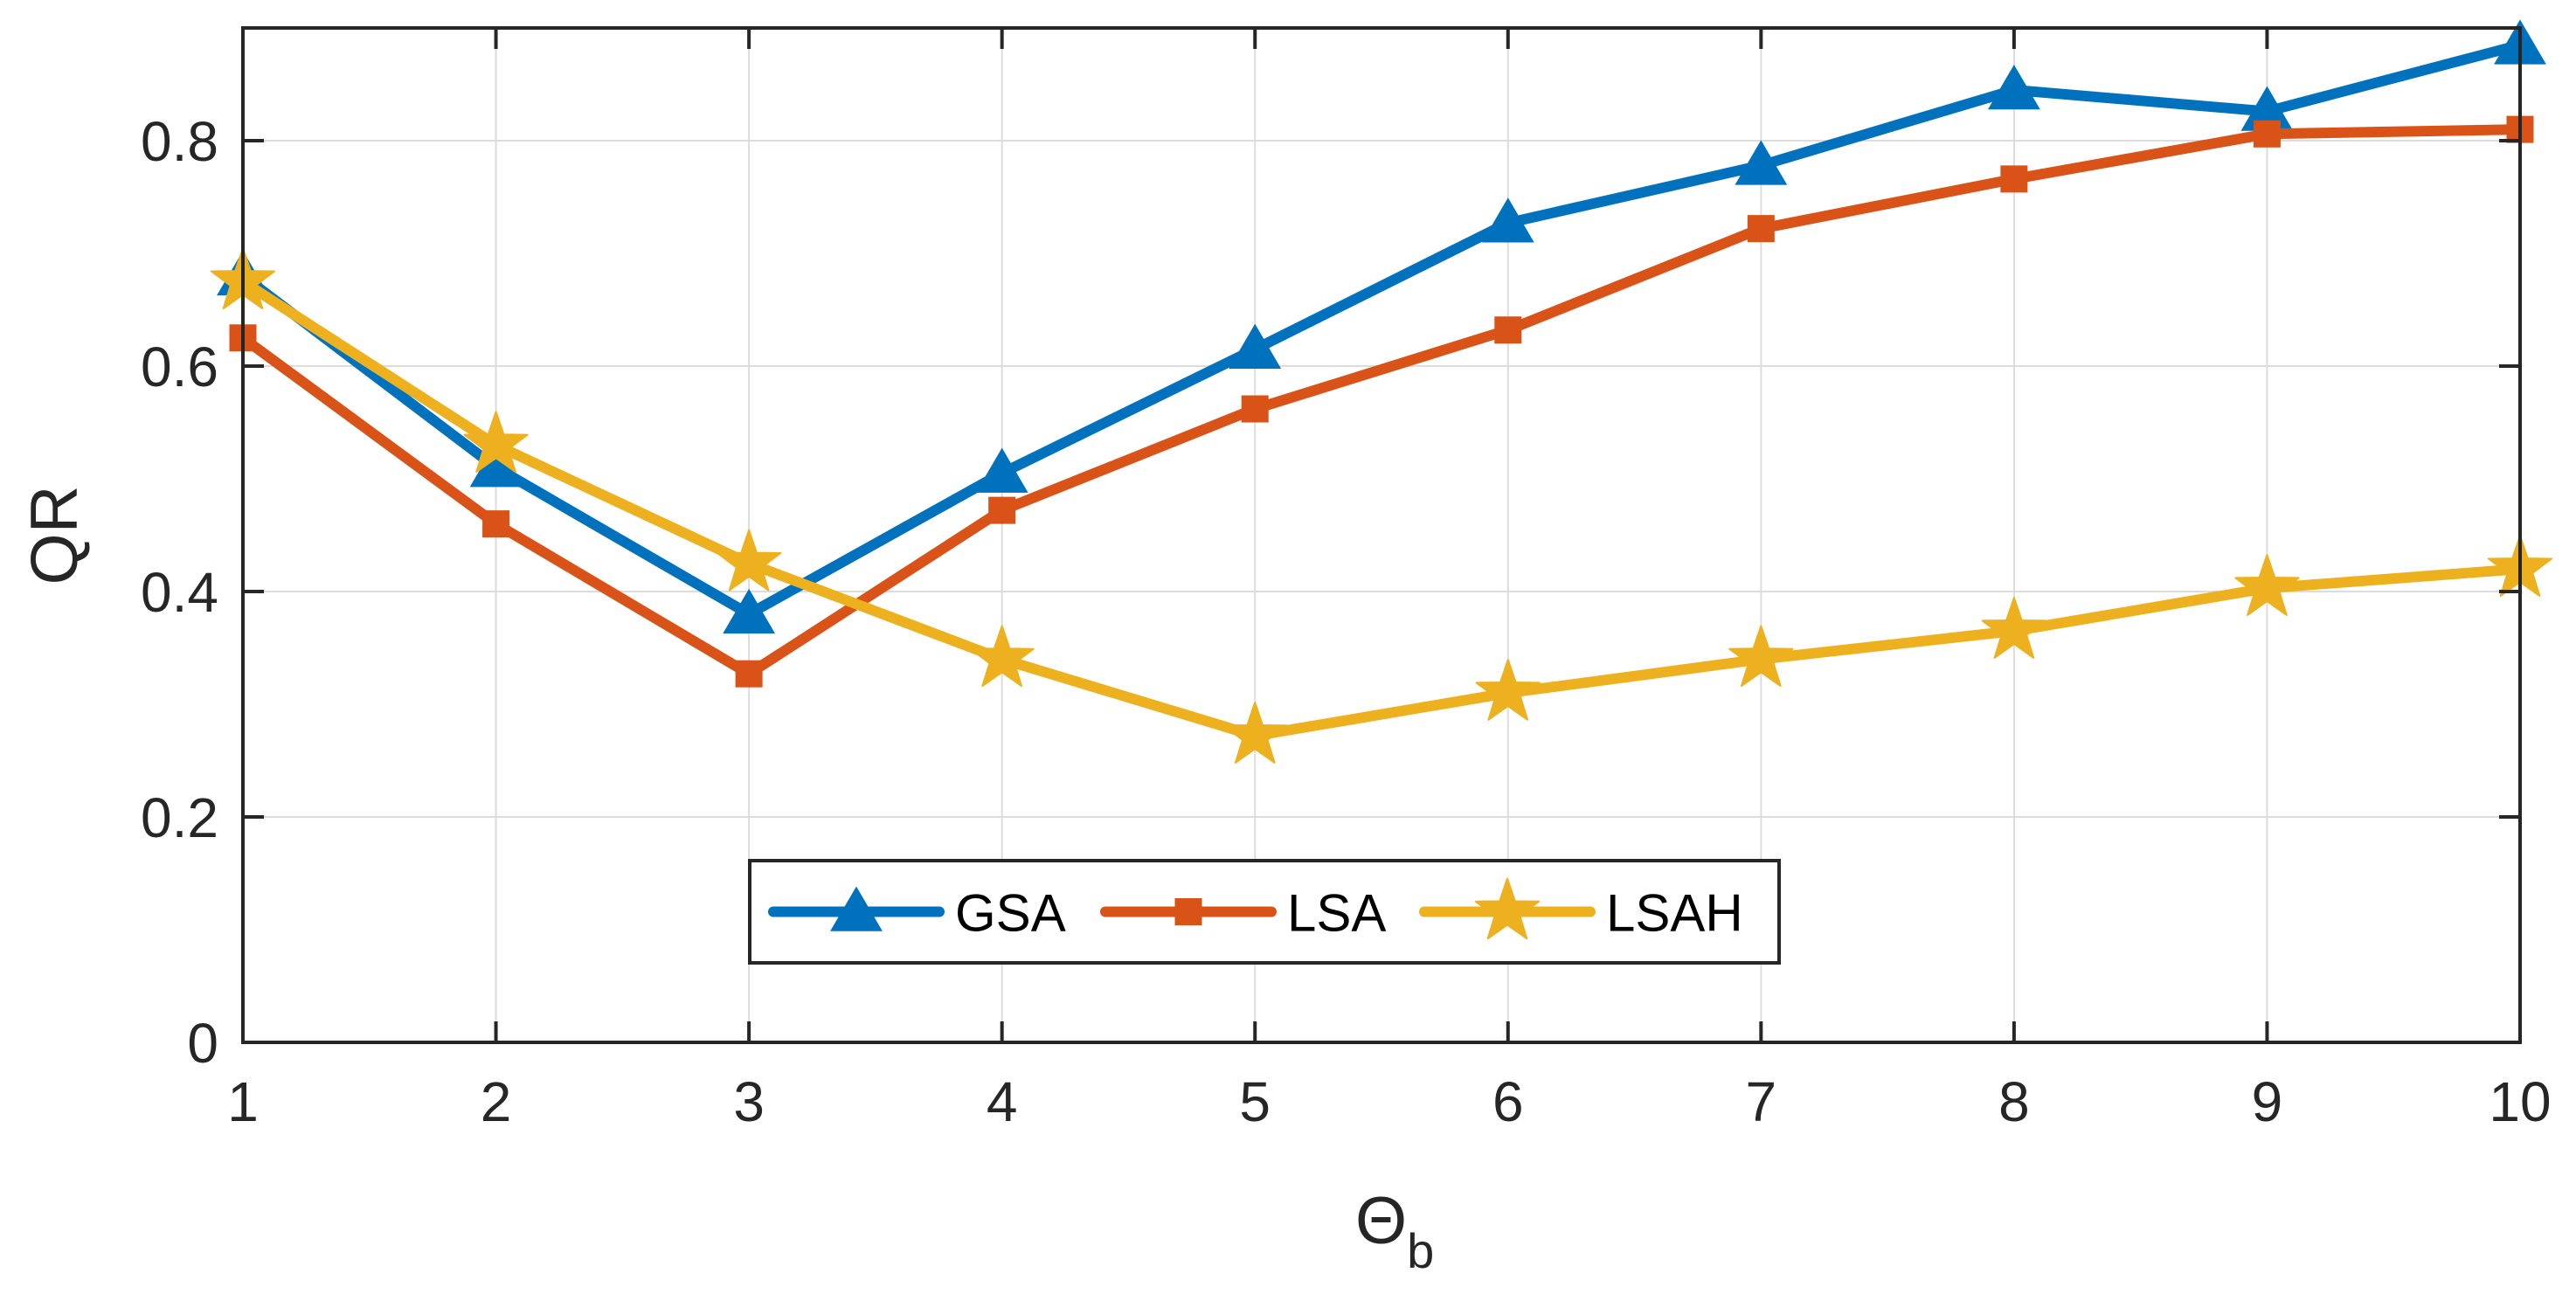 The height and width of the screenshot is (1294, 2576). What do you see at coordinates (179, 592) in the screenshot?
I see `y-tick-label: 0.4` at bounding box center [179, 592].